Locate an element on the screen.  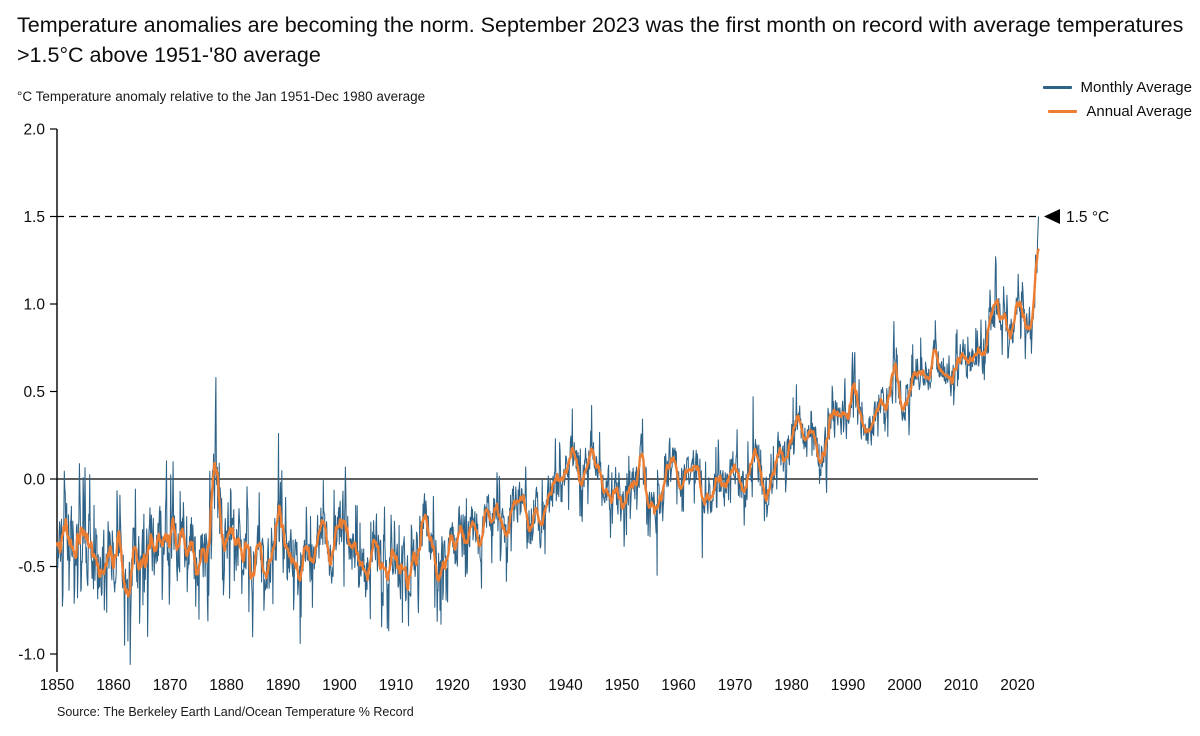
legend-item-annual: Annual Average is located at coordinates (1117, 111).